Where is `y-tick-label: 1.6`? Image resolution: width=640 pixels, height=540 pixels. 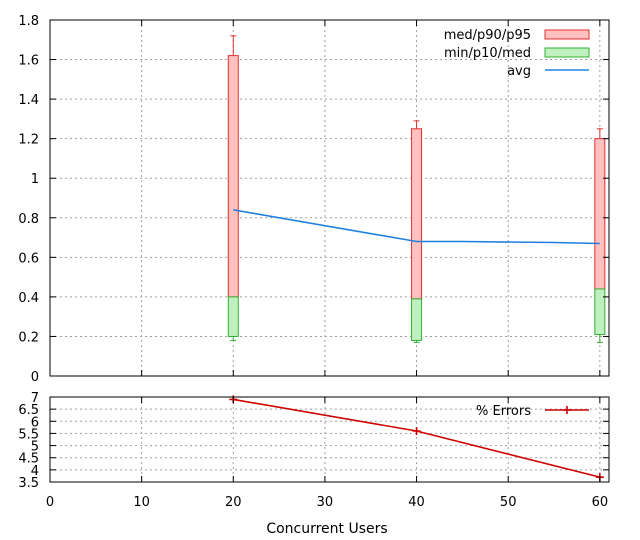 y-tick-label: 1.6 is located at coordinates (28, 61).